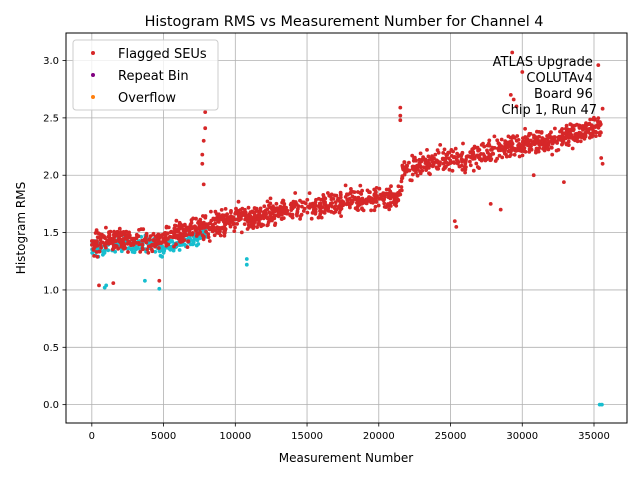 The image size is (640, 480). What do you see at coordinates (162, 54) in the screenshot?
I see `legend-label: Flagged SEUs` at bounding box center [162, 54].